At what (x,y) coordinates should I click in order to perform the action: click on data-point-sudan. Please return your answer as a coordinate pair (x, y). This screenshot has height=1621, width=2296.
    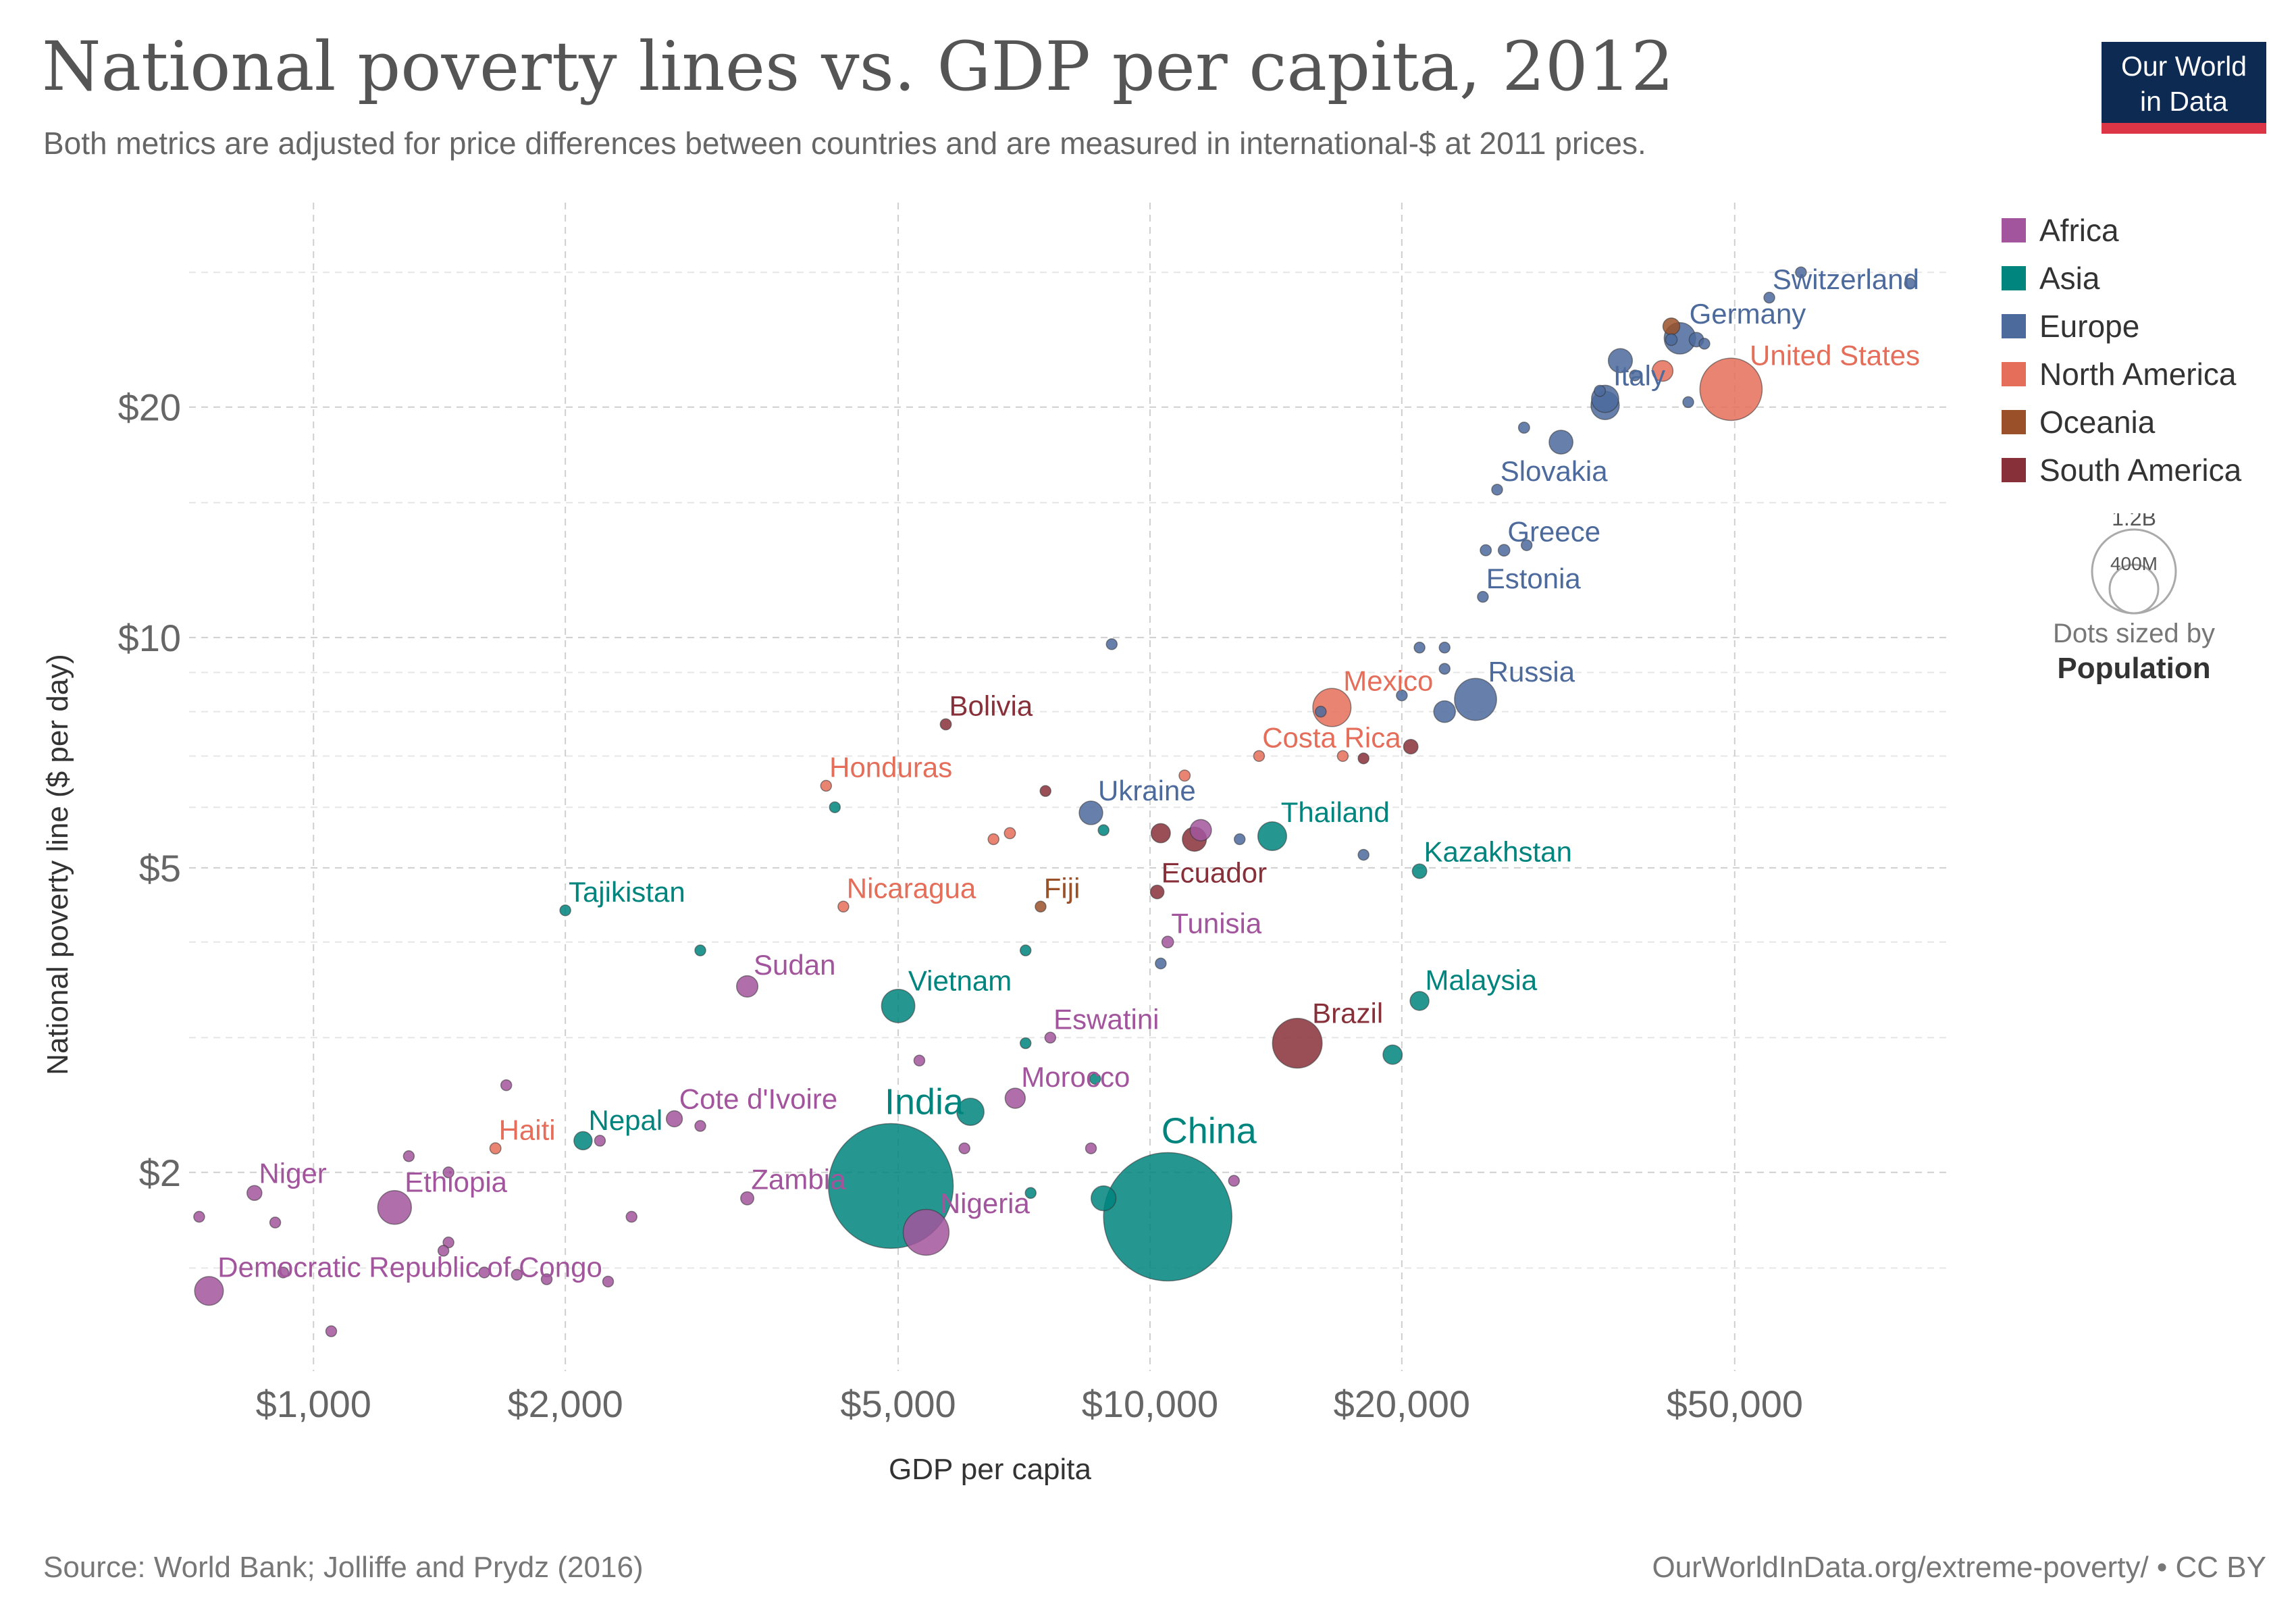
    Looking at the image, I should click on (747, 986).